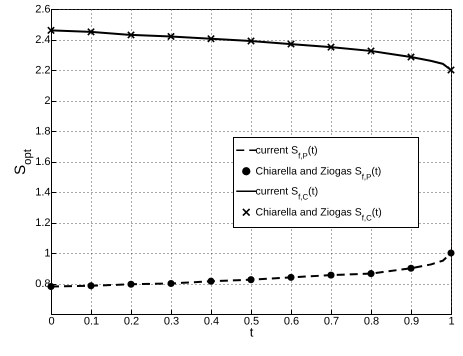  What do you see at coordinates (319, 214) in the screenshot?
I see `legend-label: Chiarella and Ziogas S$_{f,C}$(t)` at bounding box center [319, 214].